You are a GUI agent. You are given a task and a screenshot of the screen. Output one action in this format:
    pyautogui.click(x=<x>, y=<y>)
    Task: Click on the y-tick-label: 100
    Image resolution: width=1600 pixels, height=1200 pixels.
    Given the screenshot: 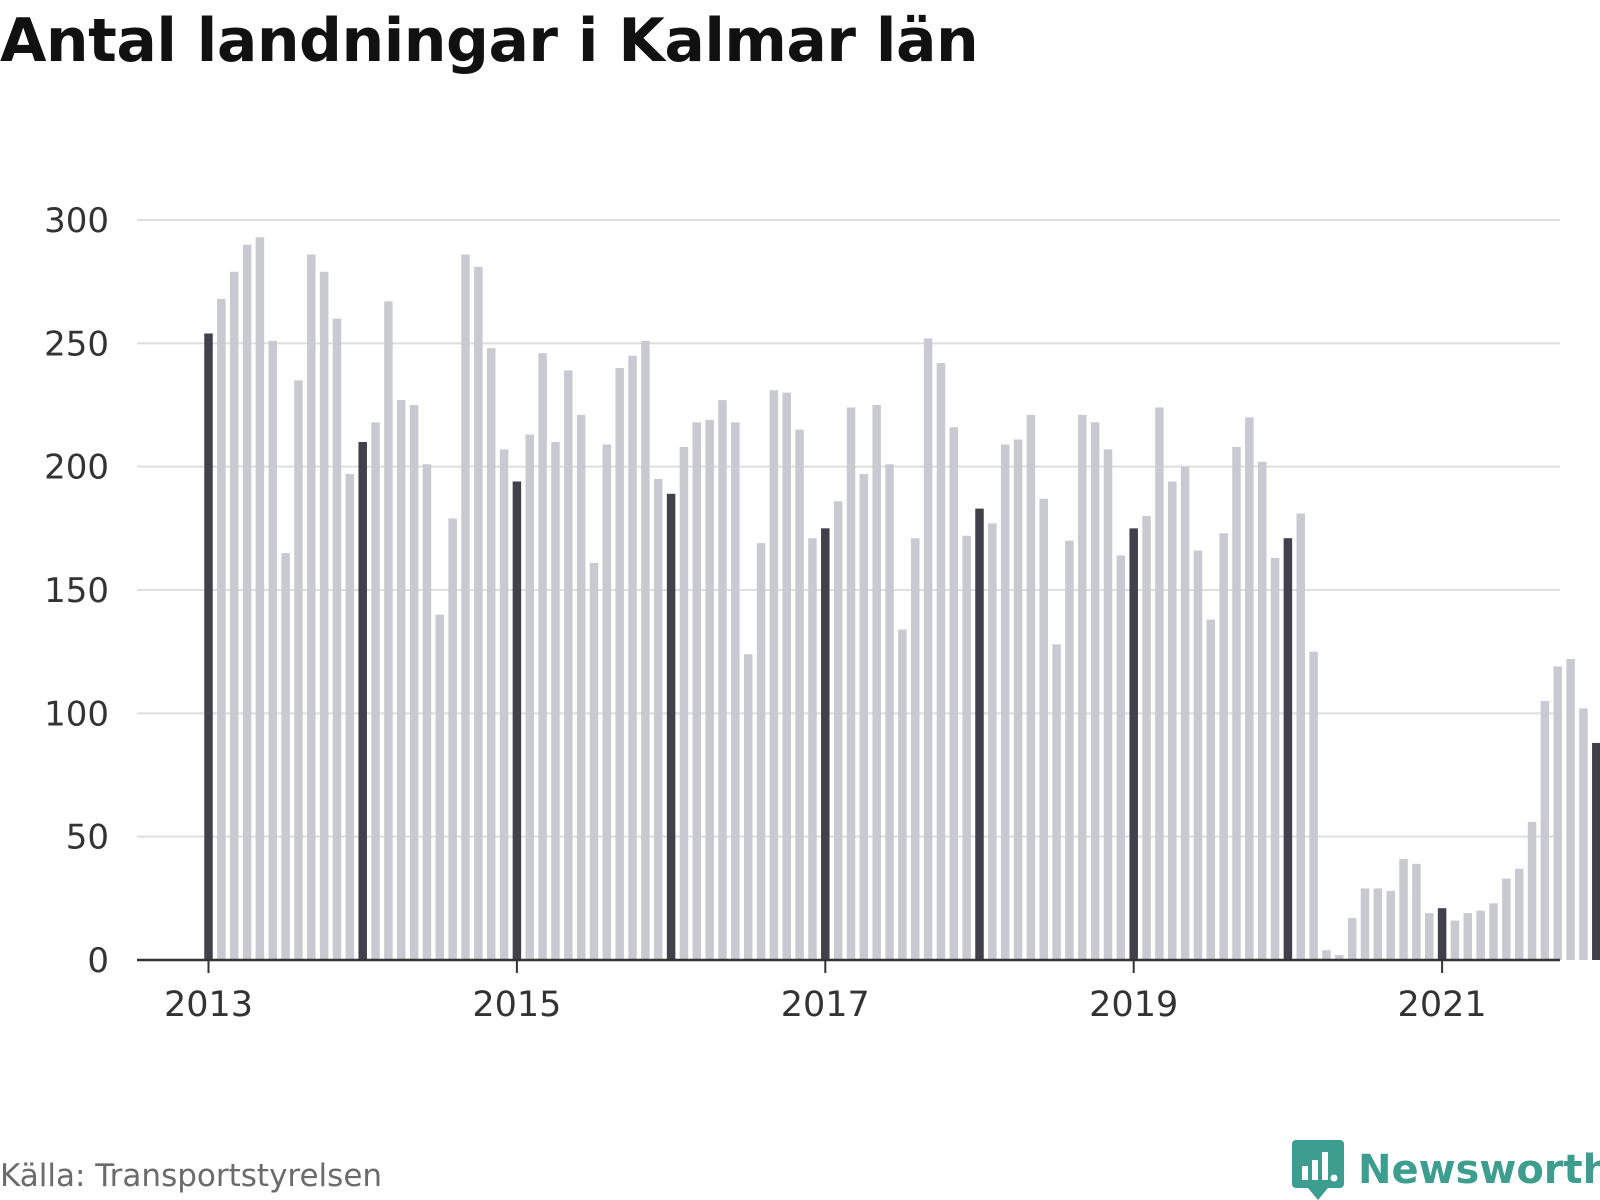 What is the action you would take?
    pyautogui.click(x=76, y=714)
    